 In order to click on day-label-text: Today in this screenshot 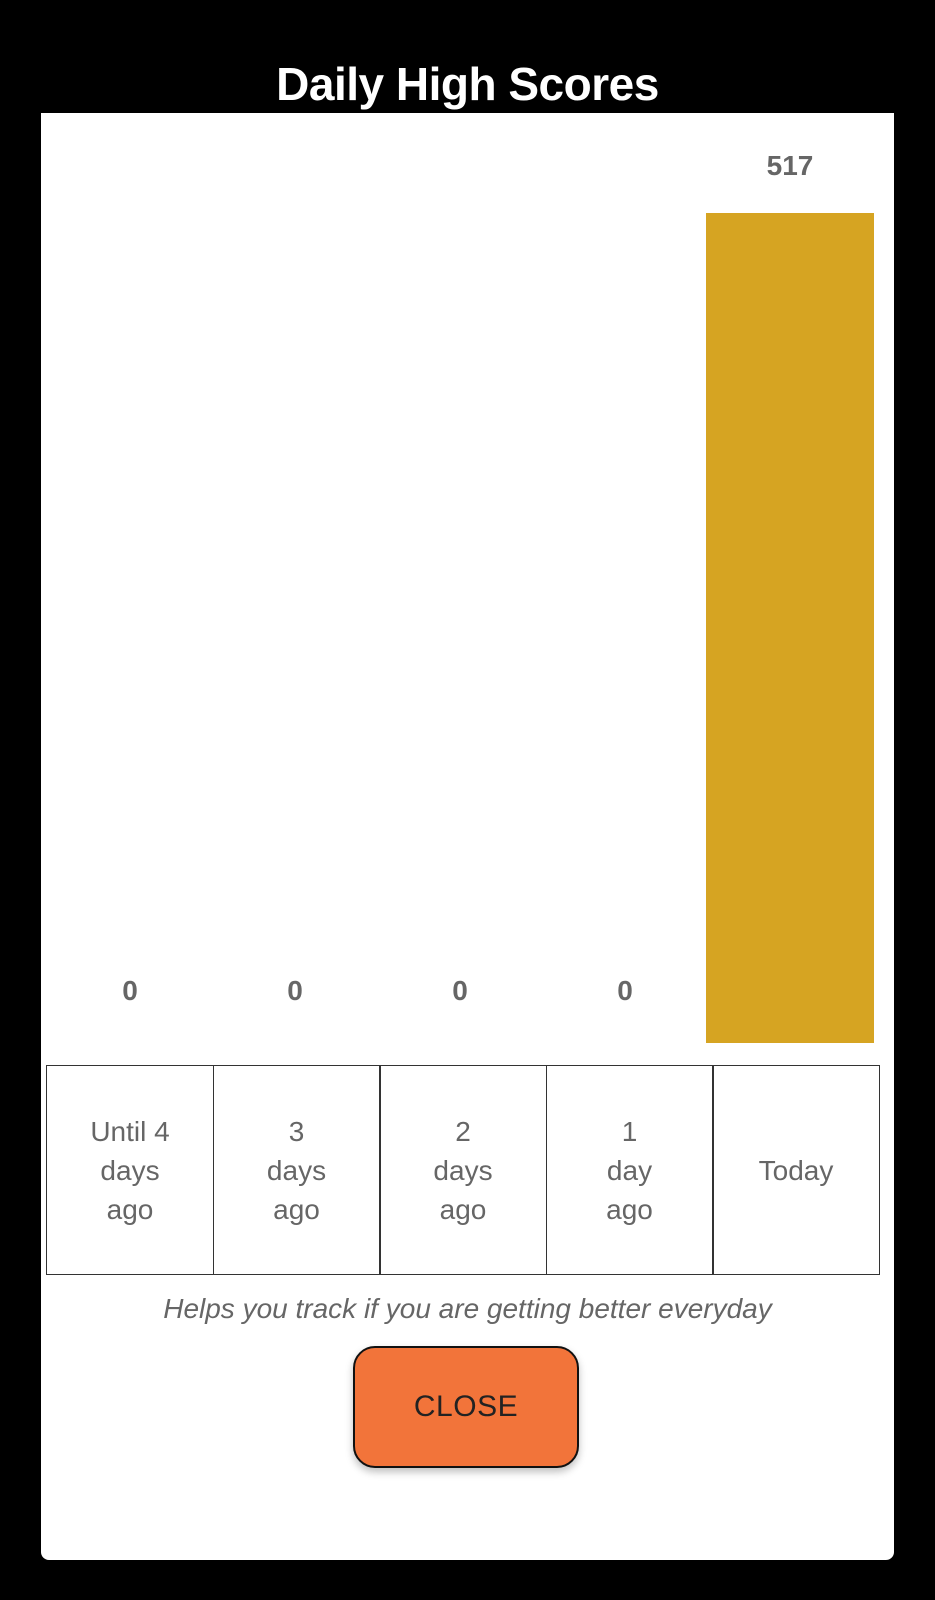, I will do `click(796, 1170)`.